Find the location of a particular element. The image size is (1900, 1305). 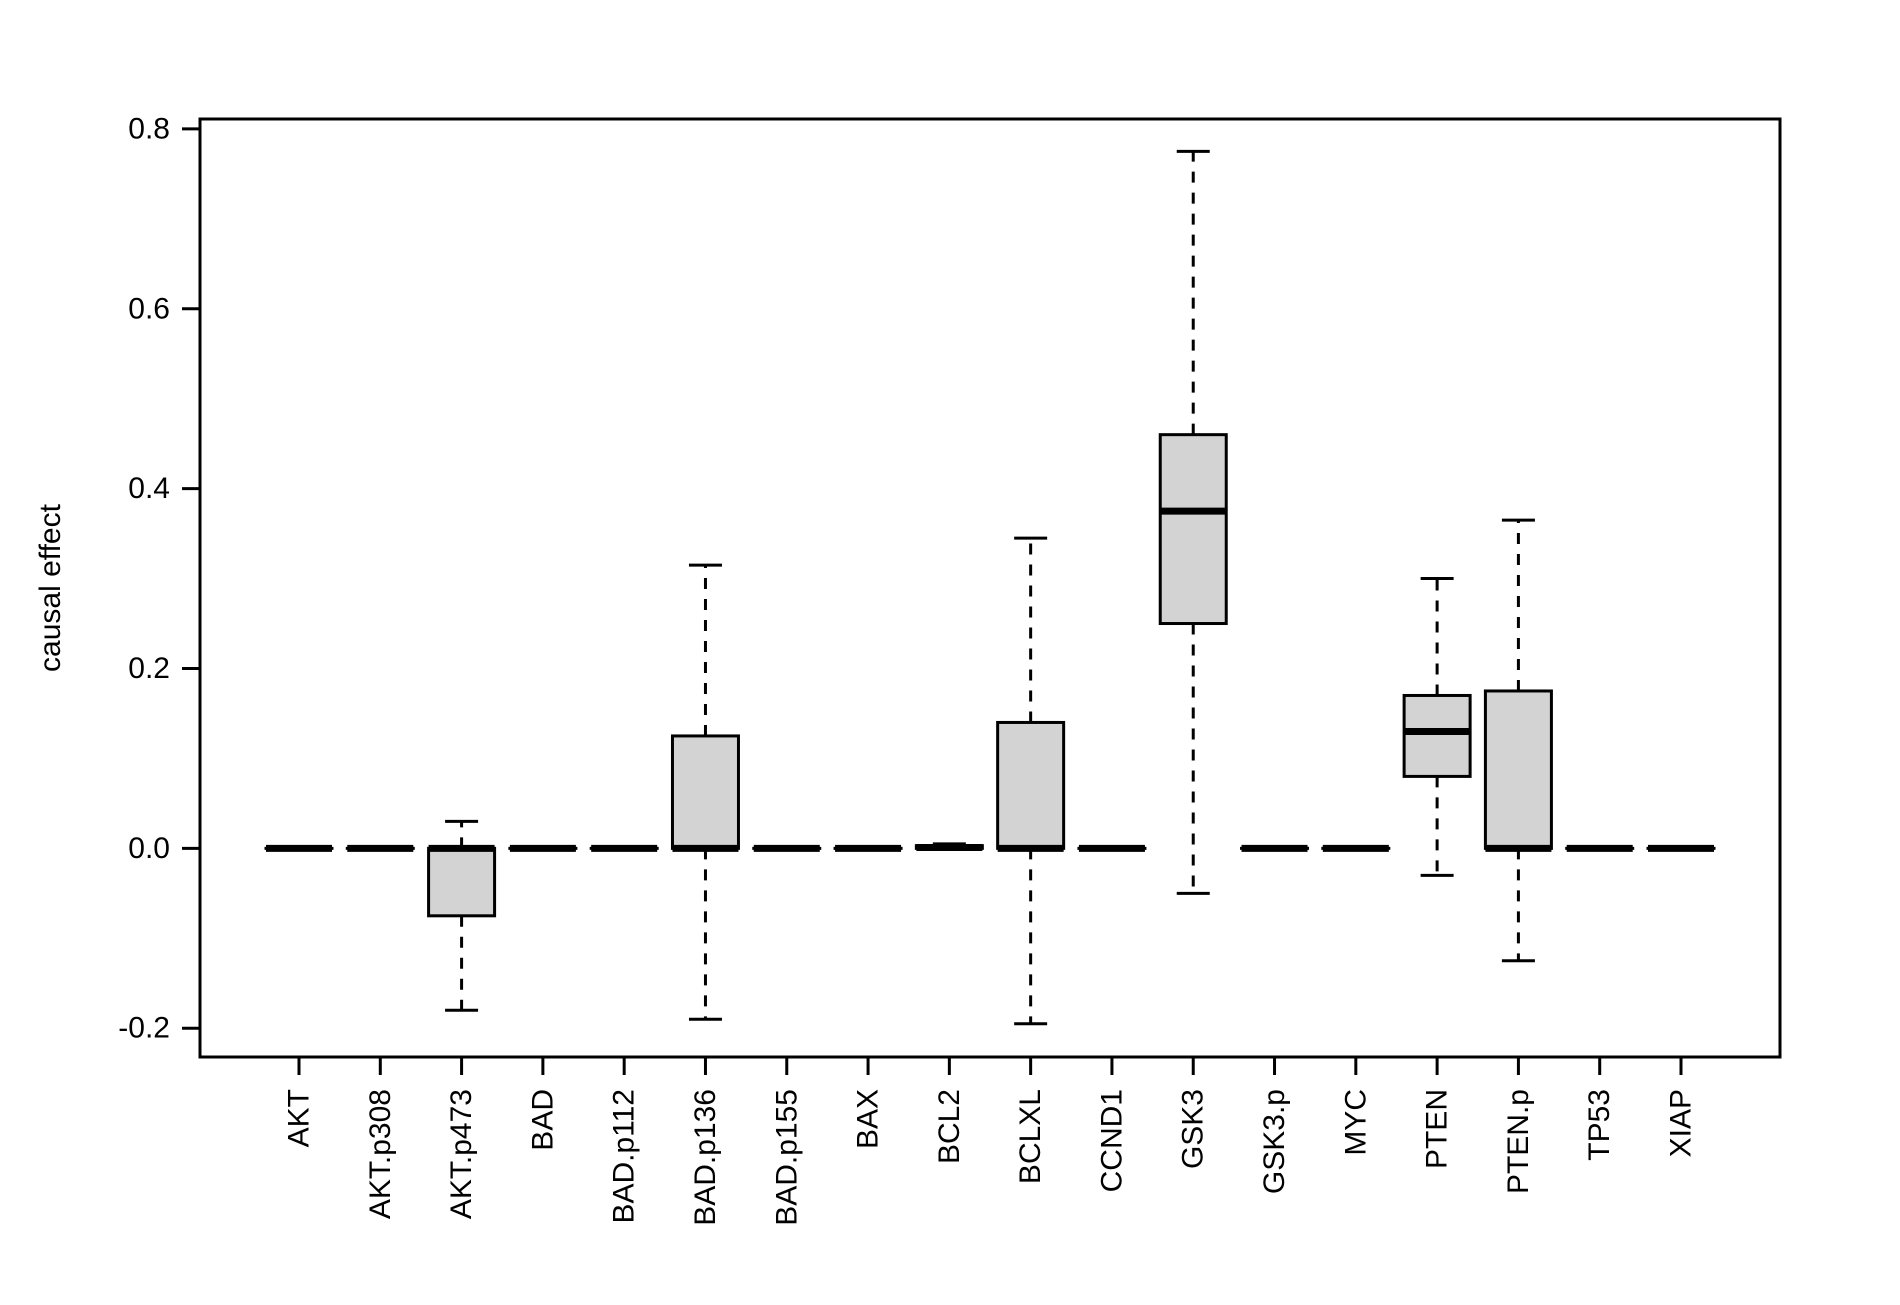

y-tick-label: -0.2 is located at coordinates (144, 1028).